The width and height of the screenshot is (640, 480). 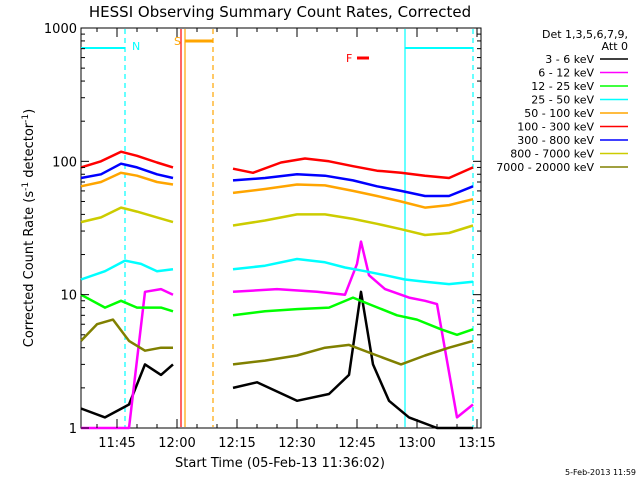 I want to click on y-tick-label: 100, so click(x=64, y=162).